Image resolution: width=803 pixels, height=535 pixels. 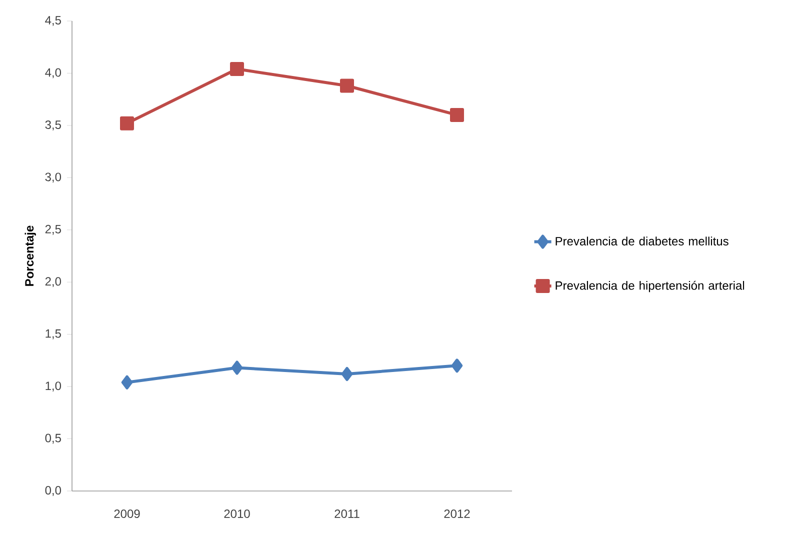 What do you see at coordinates (53, 73) in the screenshot?
I see `y-tick-label: 4,0` at bounding box center [53, 73].